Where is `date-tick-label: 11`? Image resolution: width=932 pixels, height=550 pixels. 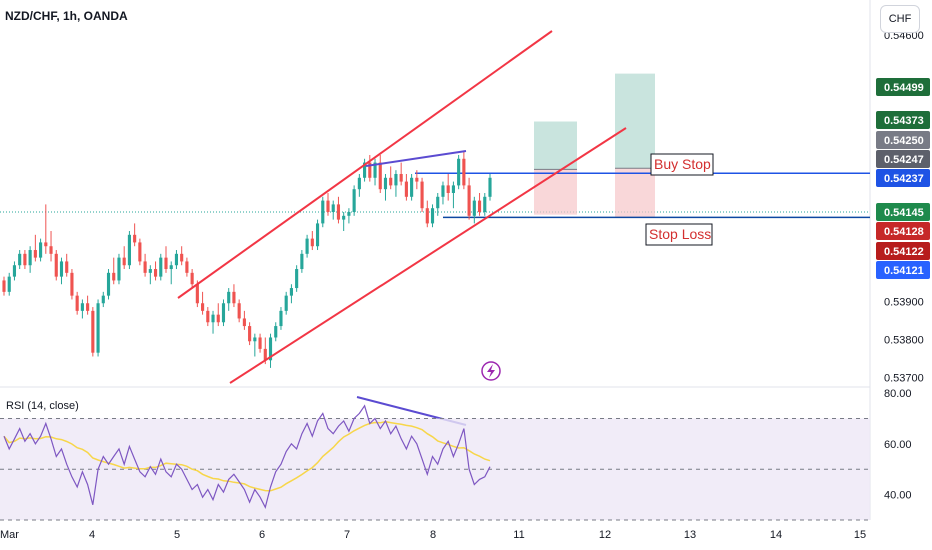 date-tick-label: 11 is located at coordinates (518, 535).